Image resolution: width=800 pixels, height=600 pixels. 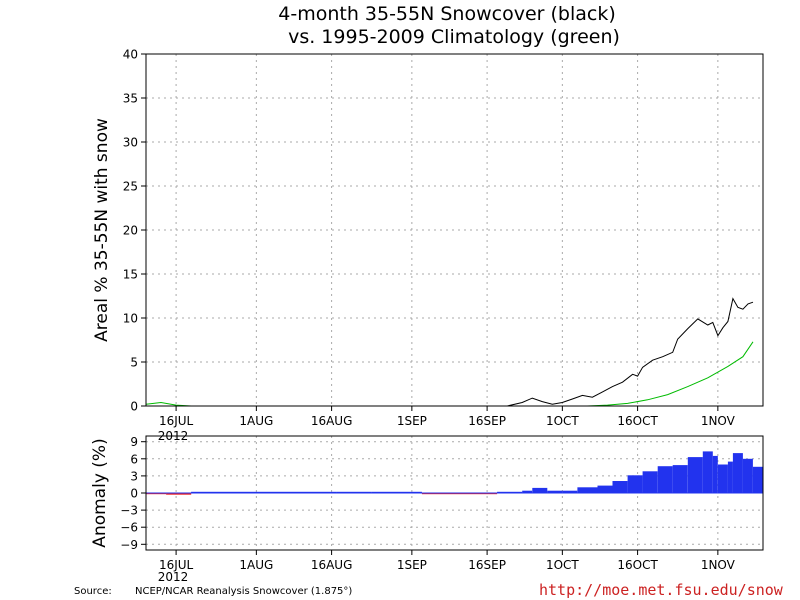 What do you see at coordinates (129, 528) in the screenshot?
I see `y-tick-label: −6` at bounding box center [129, 528].